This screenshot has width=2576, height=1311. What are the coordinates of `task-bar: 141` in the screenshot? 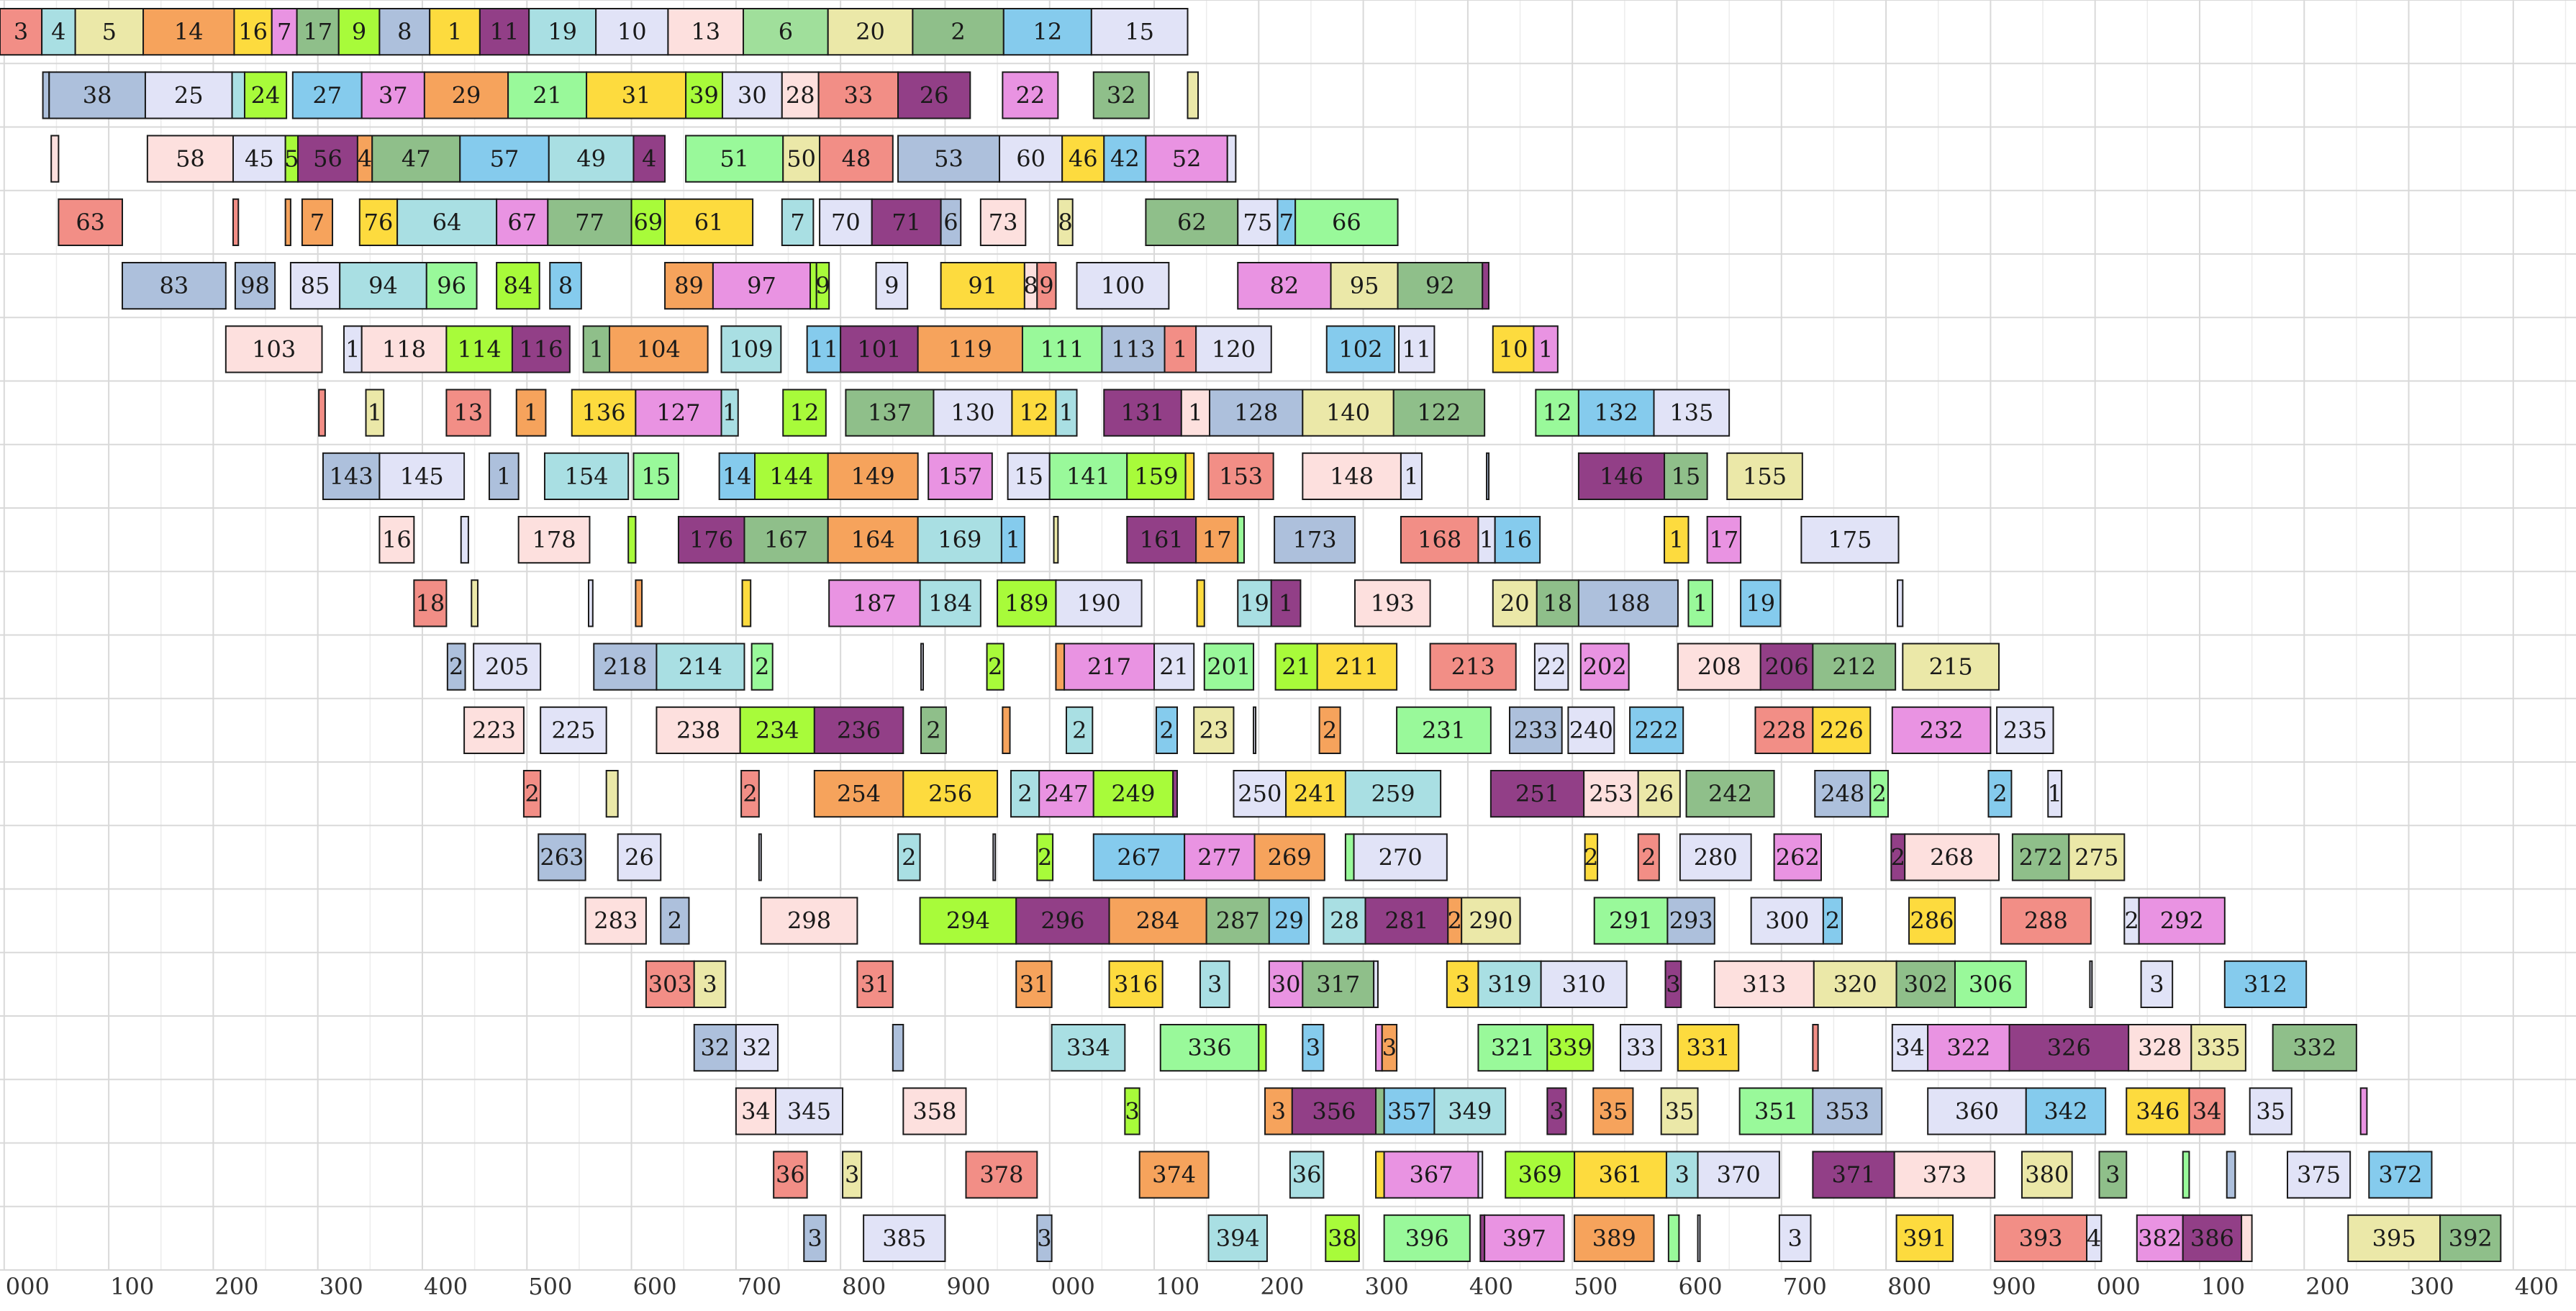 It's located at (1088, 476).